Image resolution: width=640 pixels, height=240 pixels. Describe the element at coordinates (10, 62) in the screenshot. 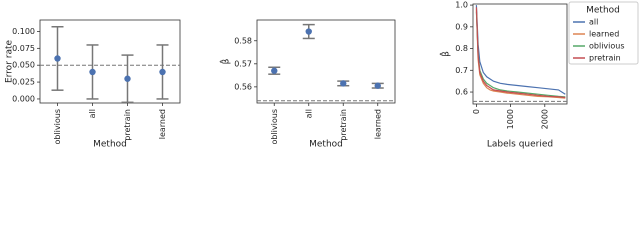

I see `y-axis-label: Error rate` at that location.